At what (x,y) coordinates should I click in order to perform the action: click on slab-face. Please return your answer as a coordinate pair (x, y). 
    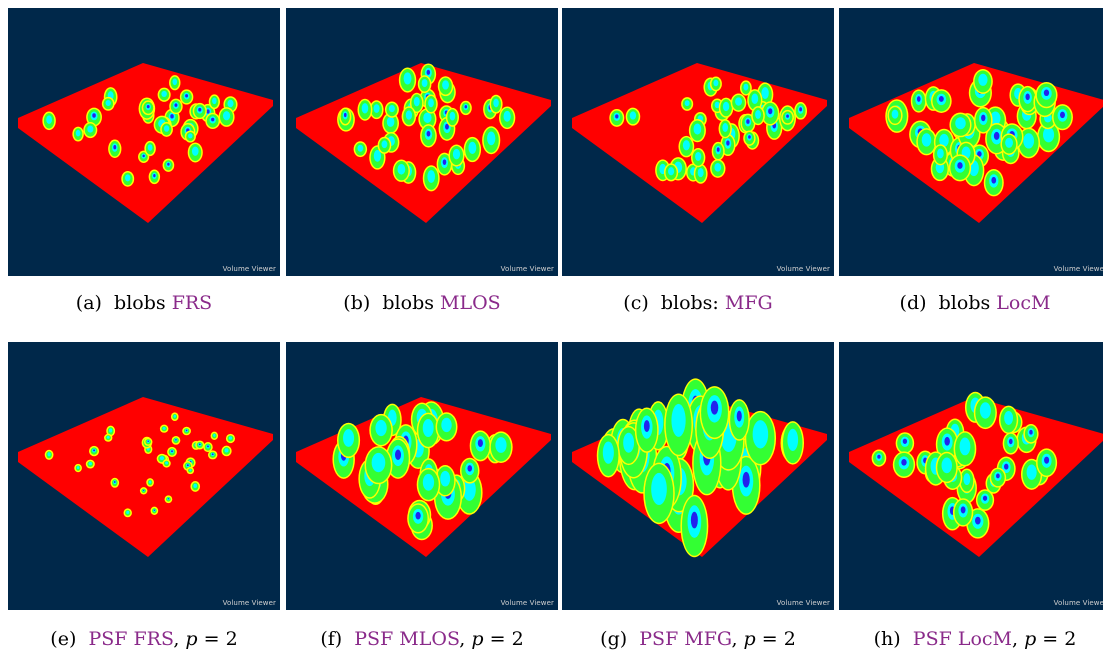
    Looking at the image, I should click on (699, 143).